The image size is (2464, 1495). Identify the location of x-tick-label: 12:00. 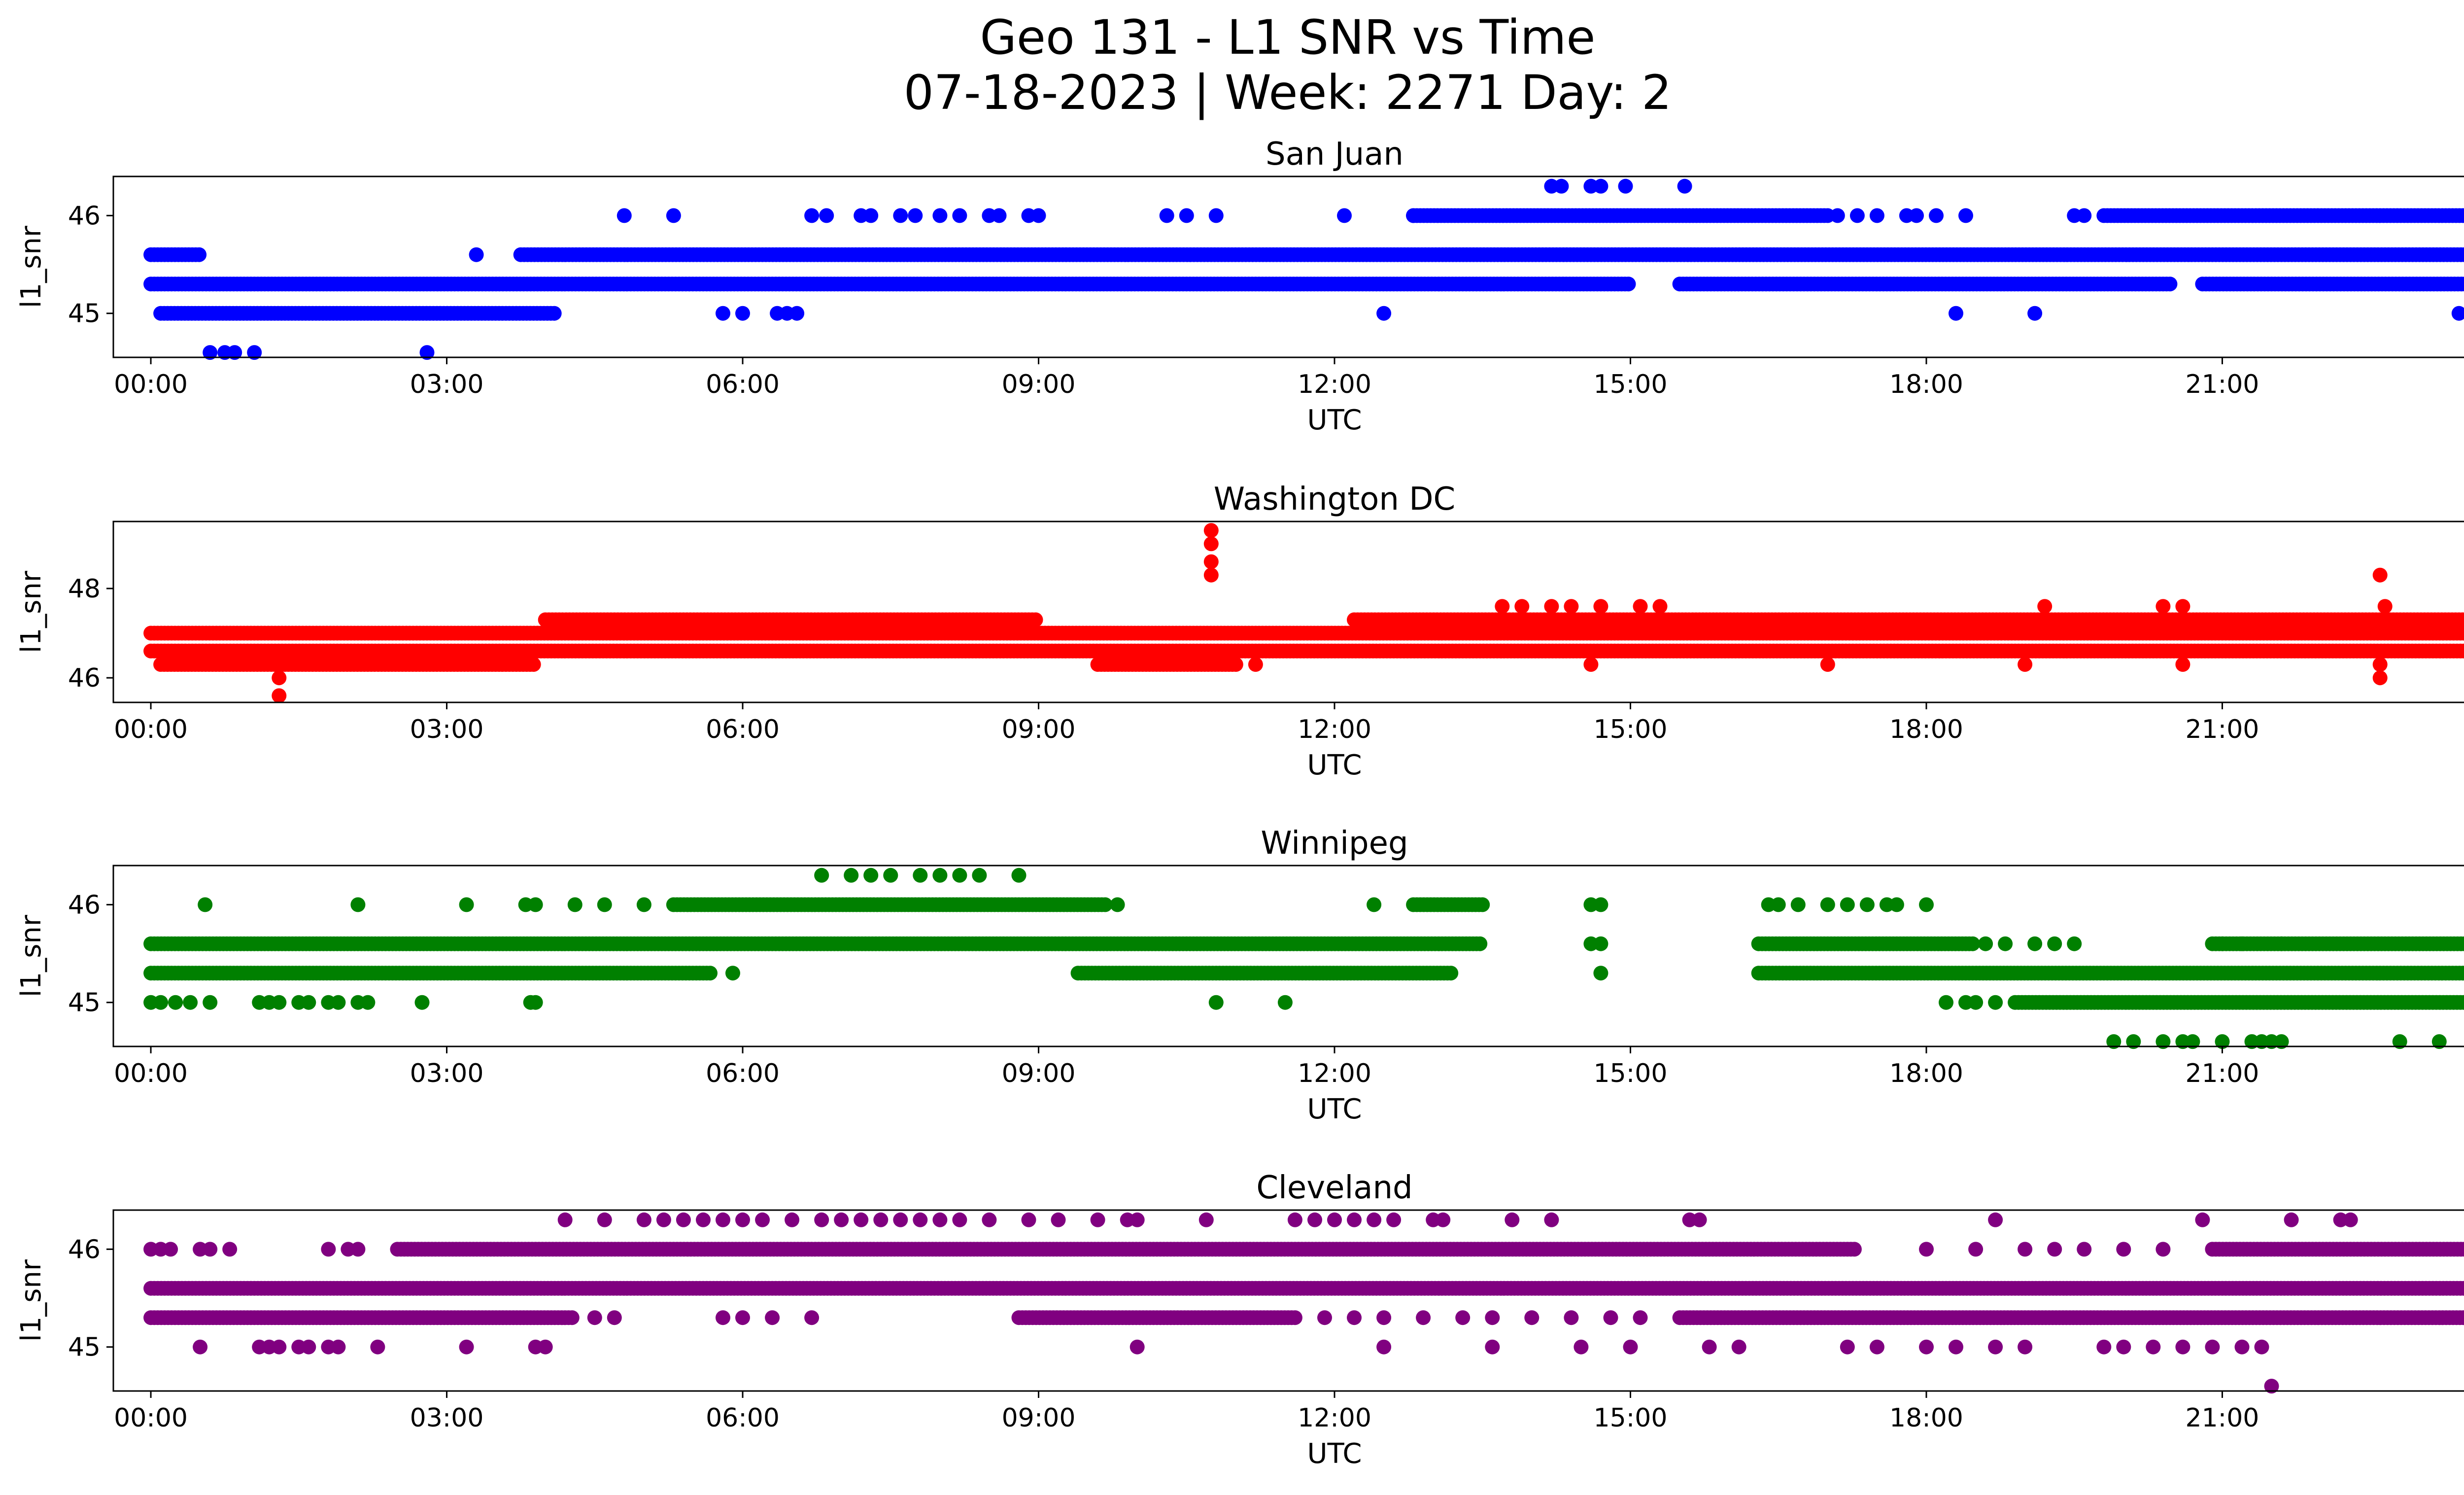
(1334, 729).